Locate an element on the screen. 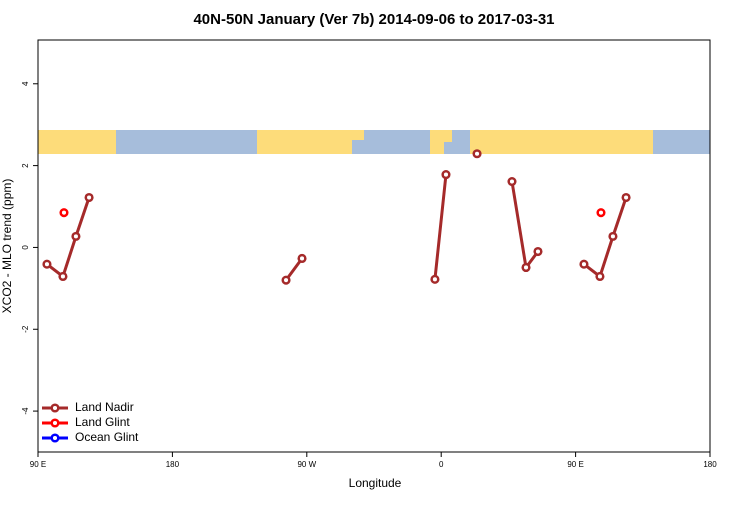 Image resolution: width=750 pixels, height=505 pixels. y-axis-label: XCO2 - MLO trend (ppm) is located at coordinates (7, 246).